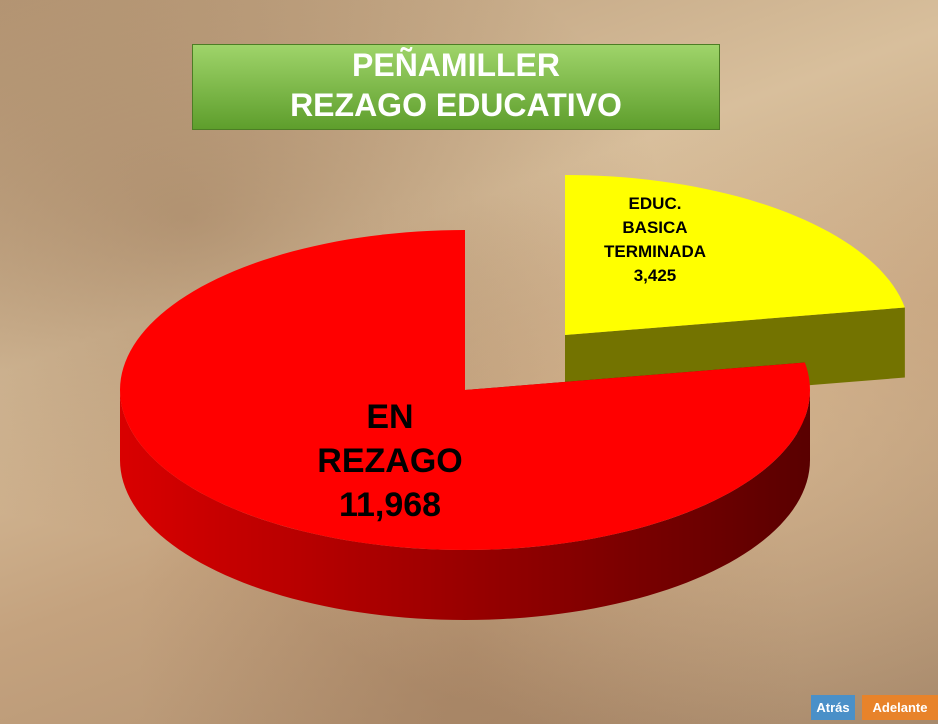 This screenshot has height=724, width=938. Describe the element at coordinates (390, 439) in the screenshot. I see `category-label: EN REZAGO` at that location.